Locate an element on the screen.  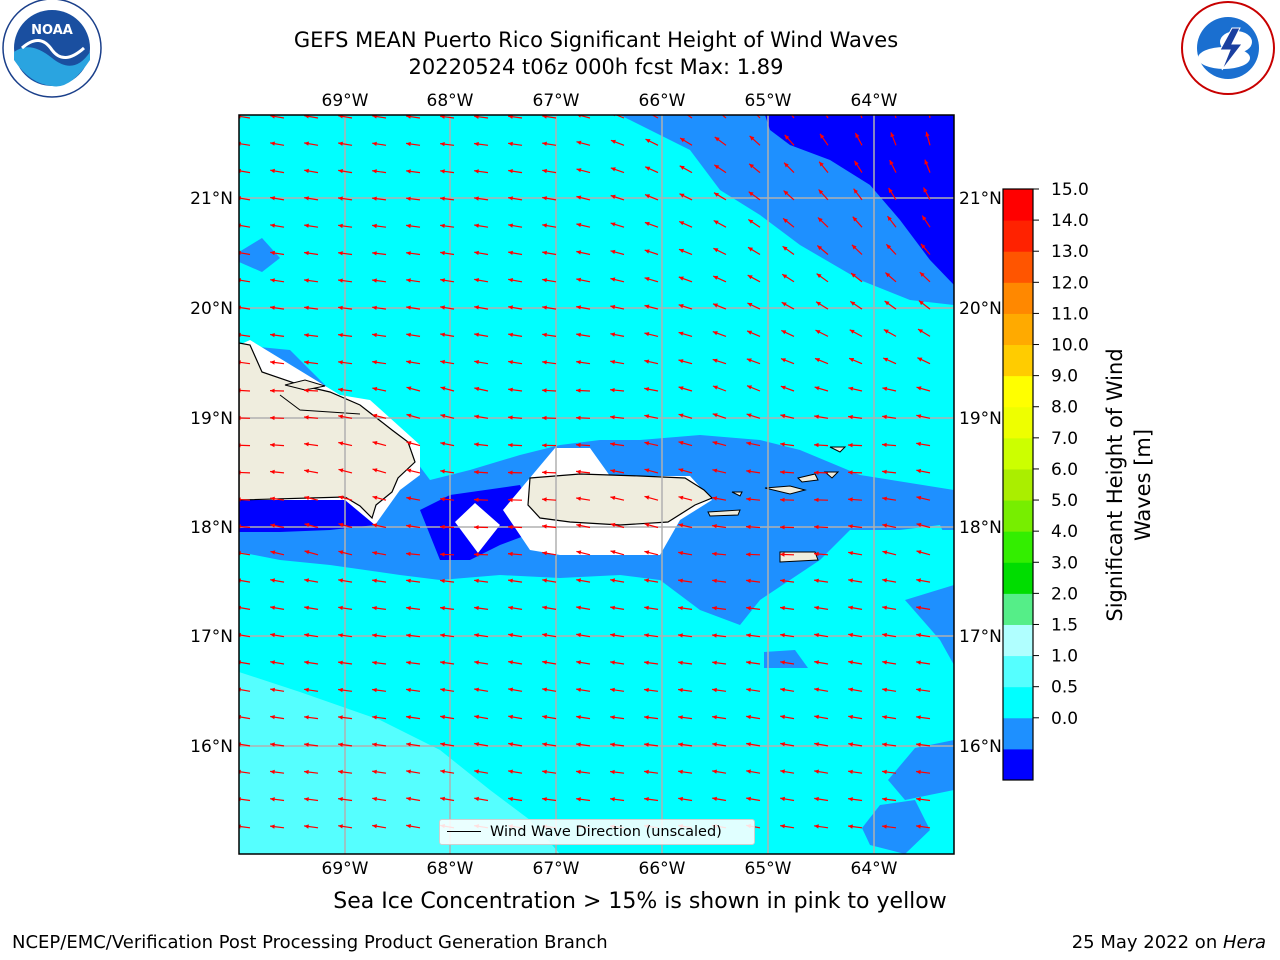
land-virgin-islands is located at coordinates (777, 481).